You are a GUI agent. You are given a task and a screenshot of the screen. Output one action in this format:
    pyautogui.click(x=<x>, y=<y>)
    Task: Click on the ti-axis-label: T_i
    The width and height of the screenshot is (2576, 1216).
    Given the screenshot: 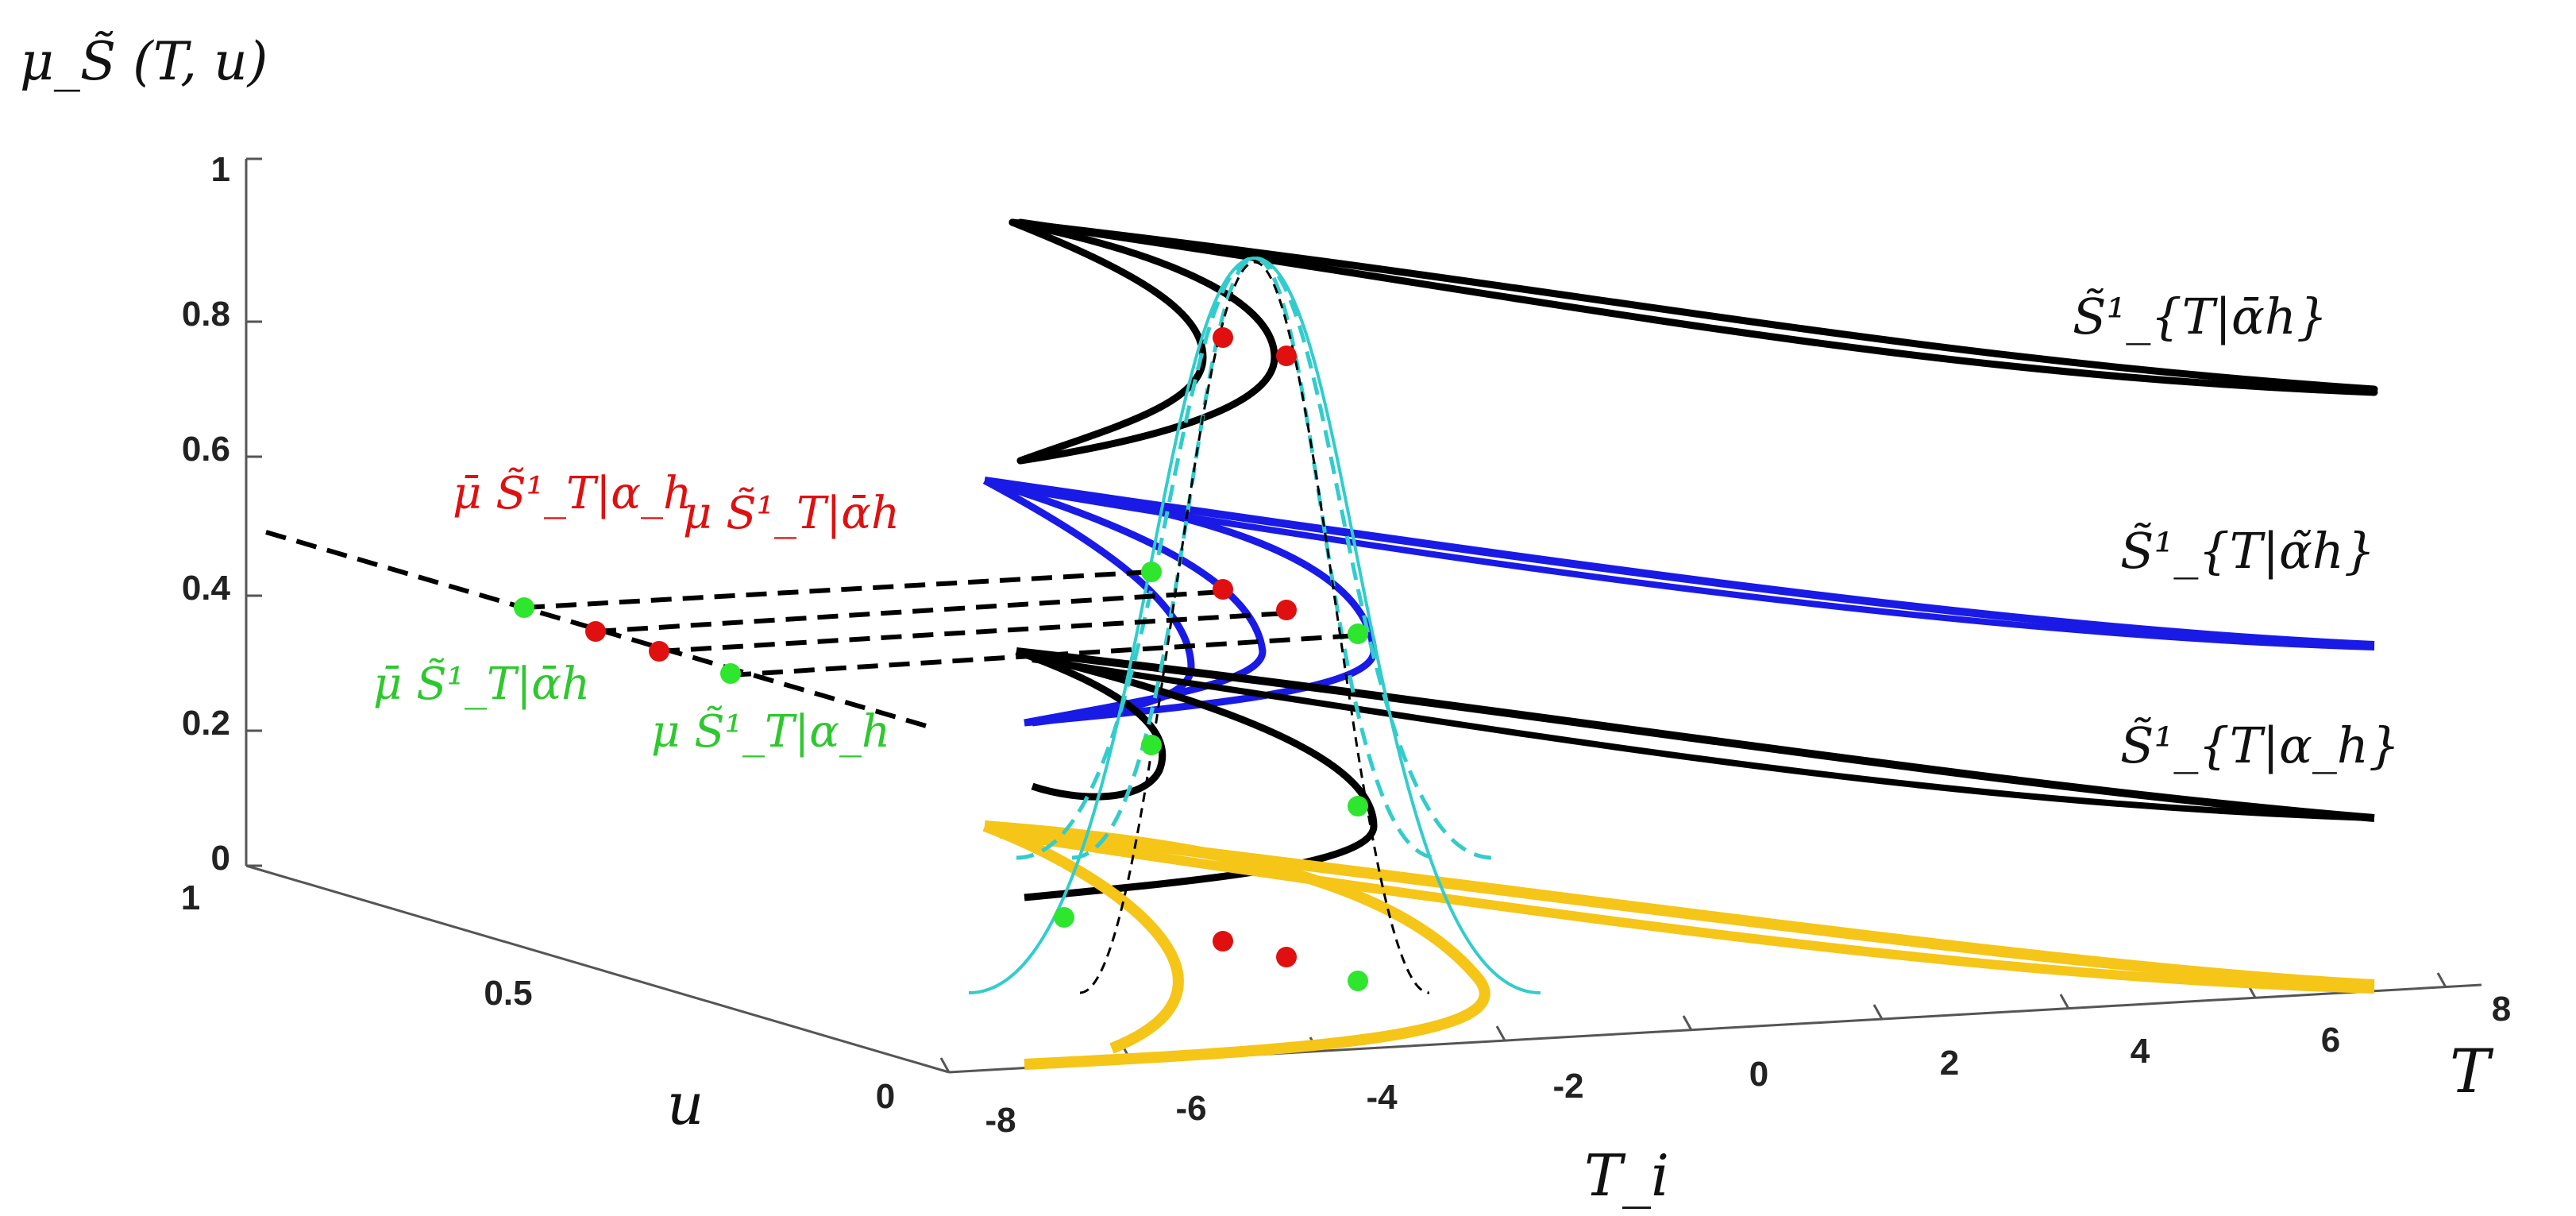 What is the action you would take?
    pyautogui.click(x=1627, y=1175)
    